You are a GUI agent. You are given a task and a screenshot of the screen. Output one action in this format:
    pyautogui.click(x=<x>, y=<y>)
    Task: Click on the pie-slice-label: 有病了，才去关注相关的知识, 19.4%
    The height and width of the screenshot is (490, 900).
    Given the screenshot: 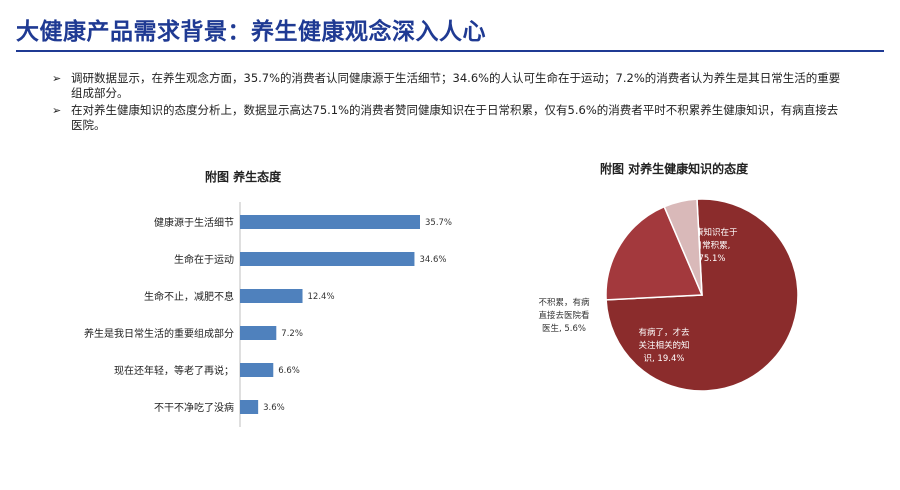 What is the action you would take?
    pyautogui.click(x=664, y=345)
    